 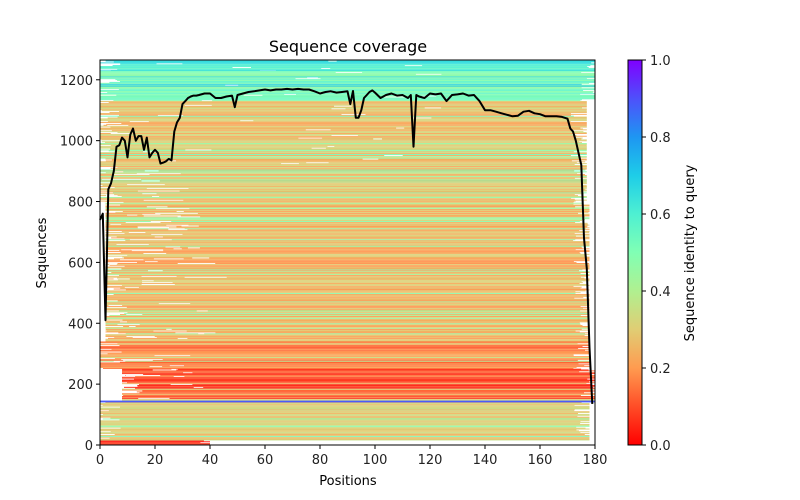 What do you see at coordinates (430, 460) in the screenshot?
I see `x-tick-label: 120` at bounding box center [430, 460].